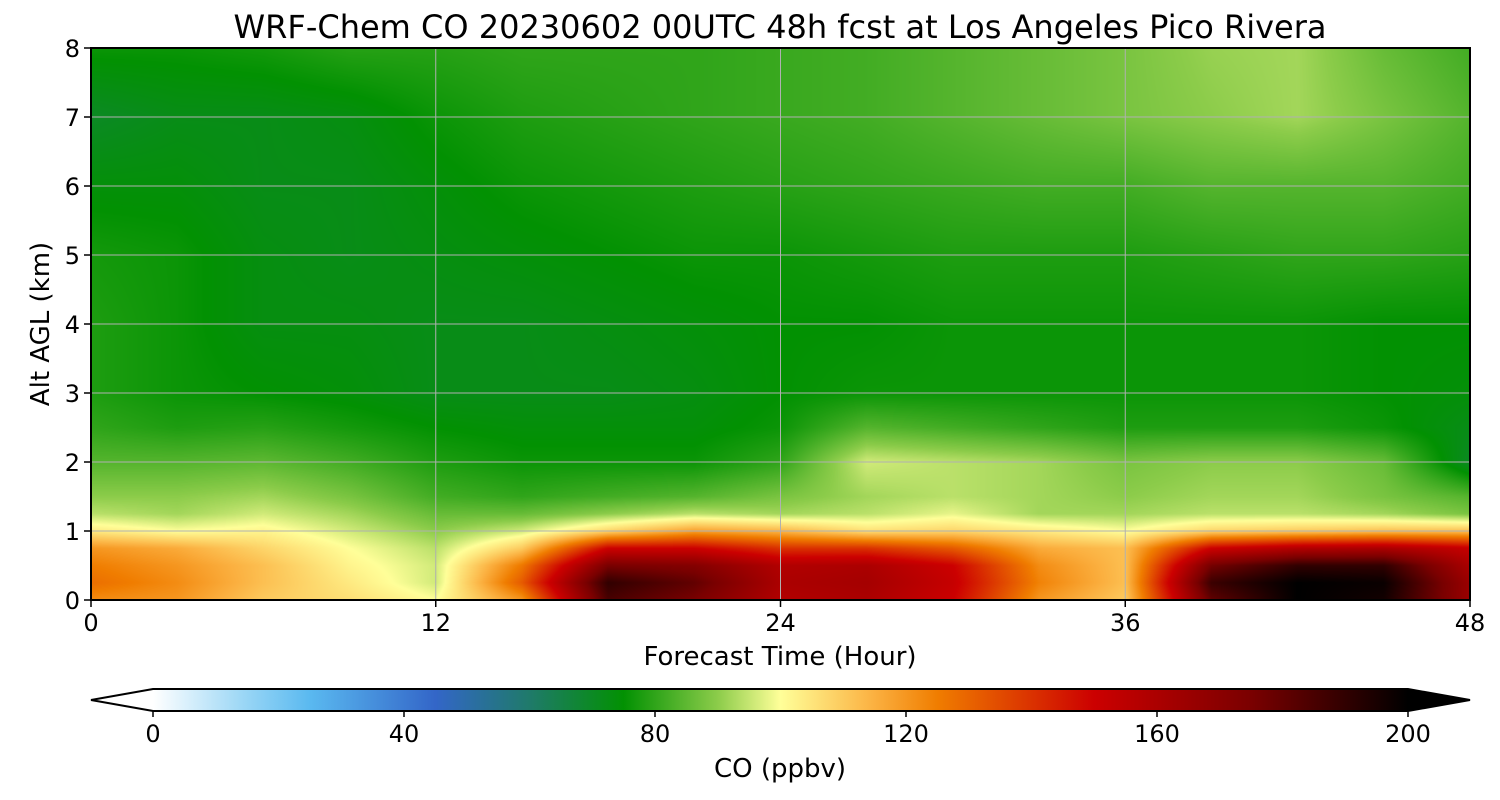 The width and height of the screenshot is (1500, 800). What do you see at coordinates (1470, 623) in the screenshot?
I see `x-tick-label: 48` at bounding box center [1470, 623].